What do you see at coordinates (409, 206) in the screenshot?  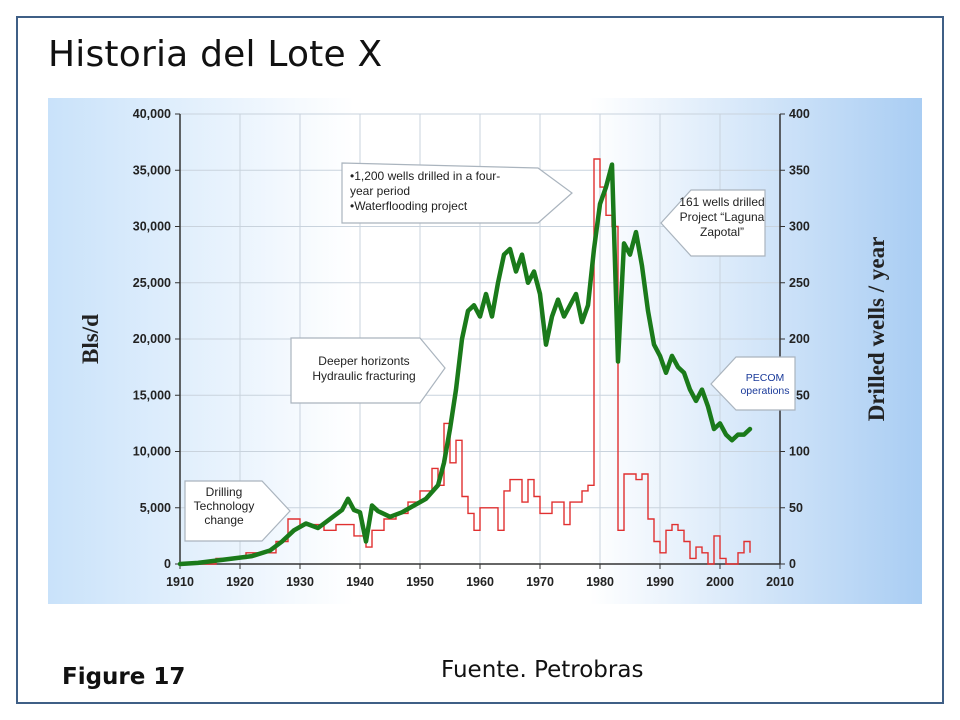 I see `wells1200-callout-text: •Waterflooding project` at bounding box center [409, 206].